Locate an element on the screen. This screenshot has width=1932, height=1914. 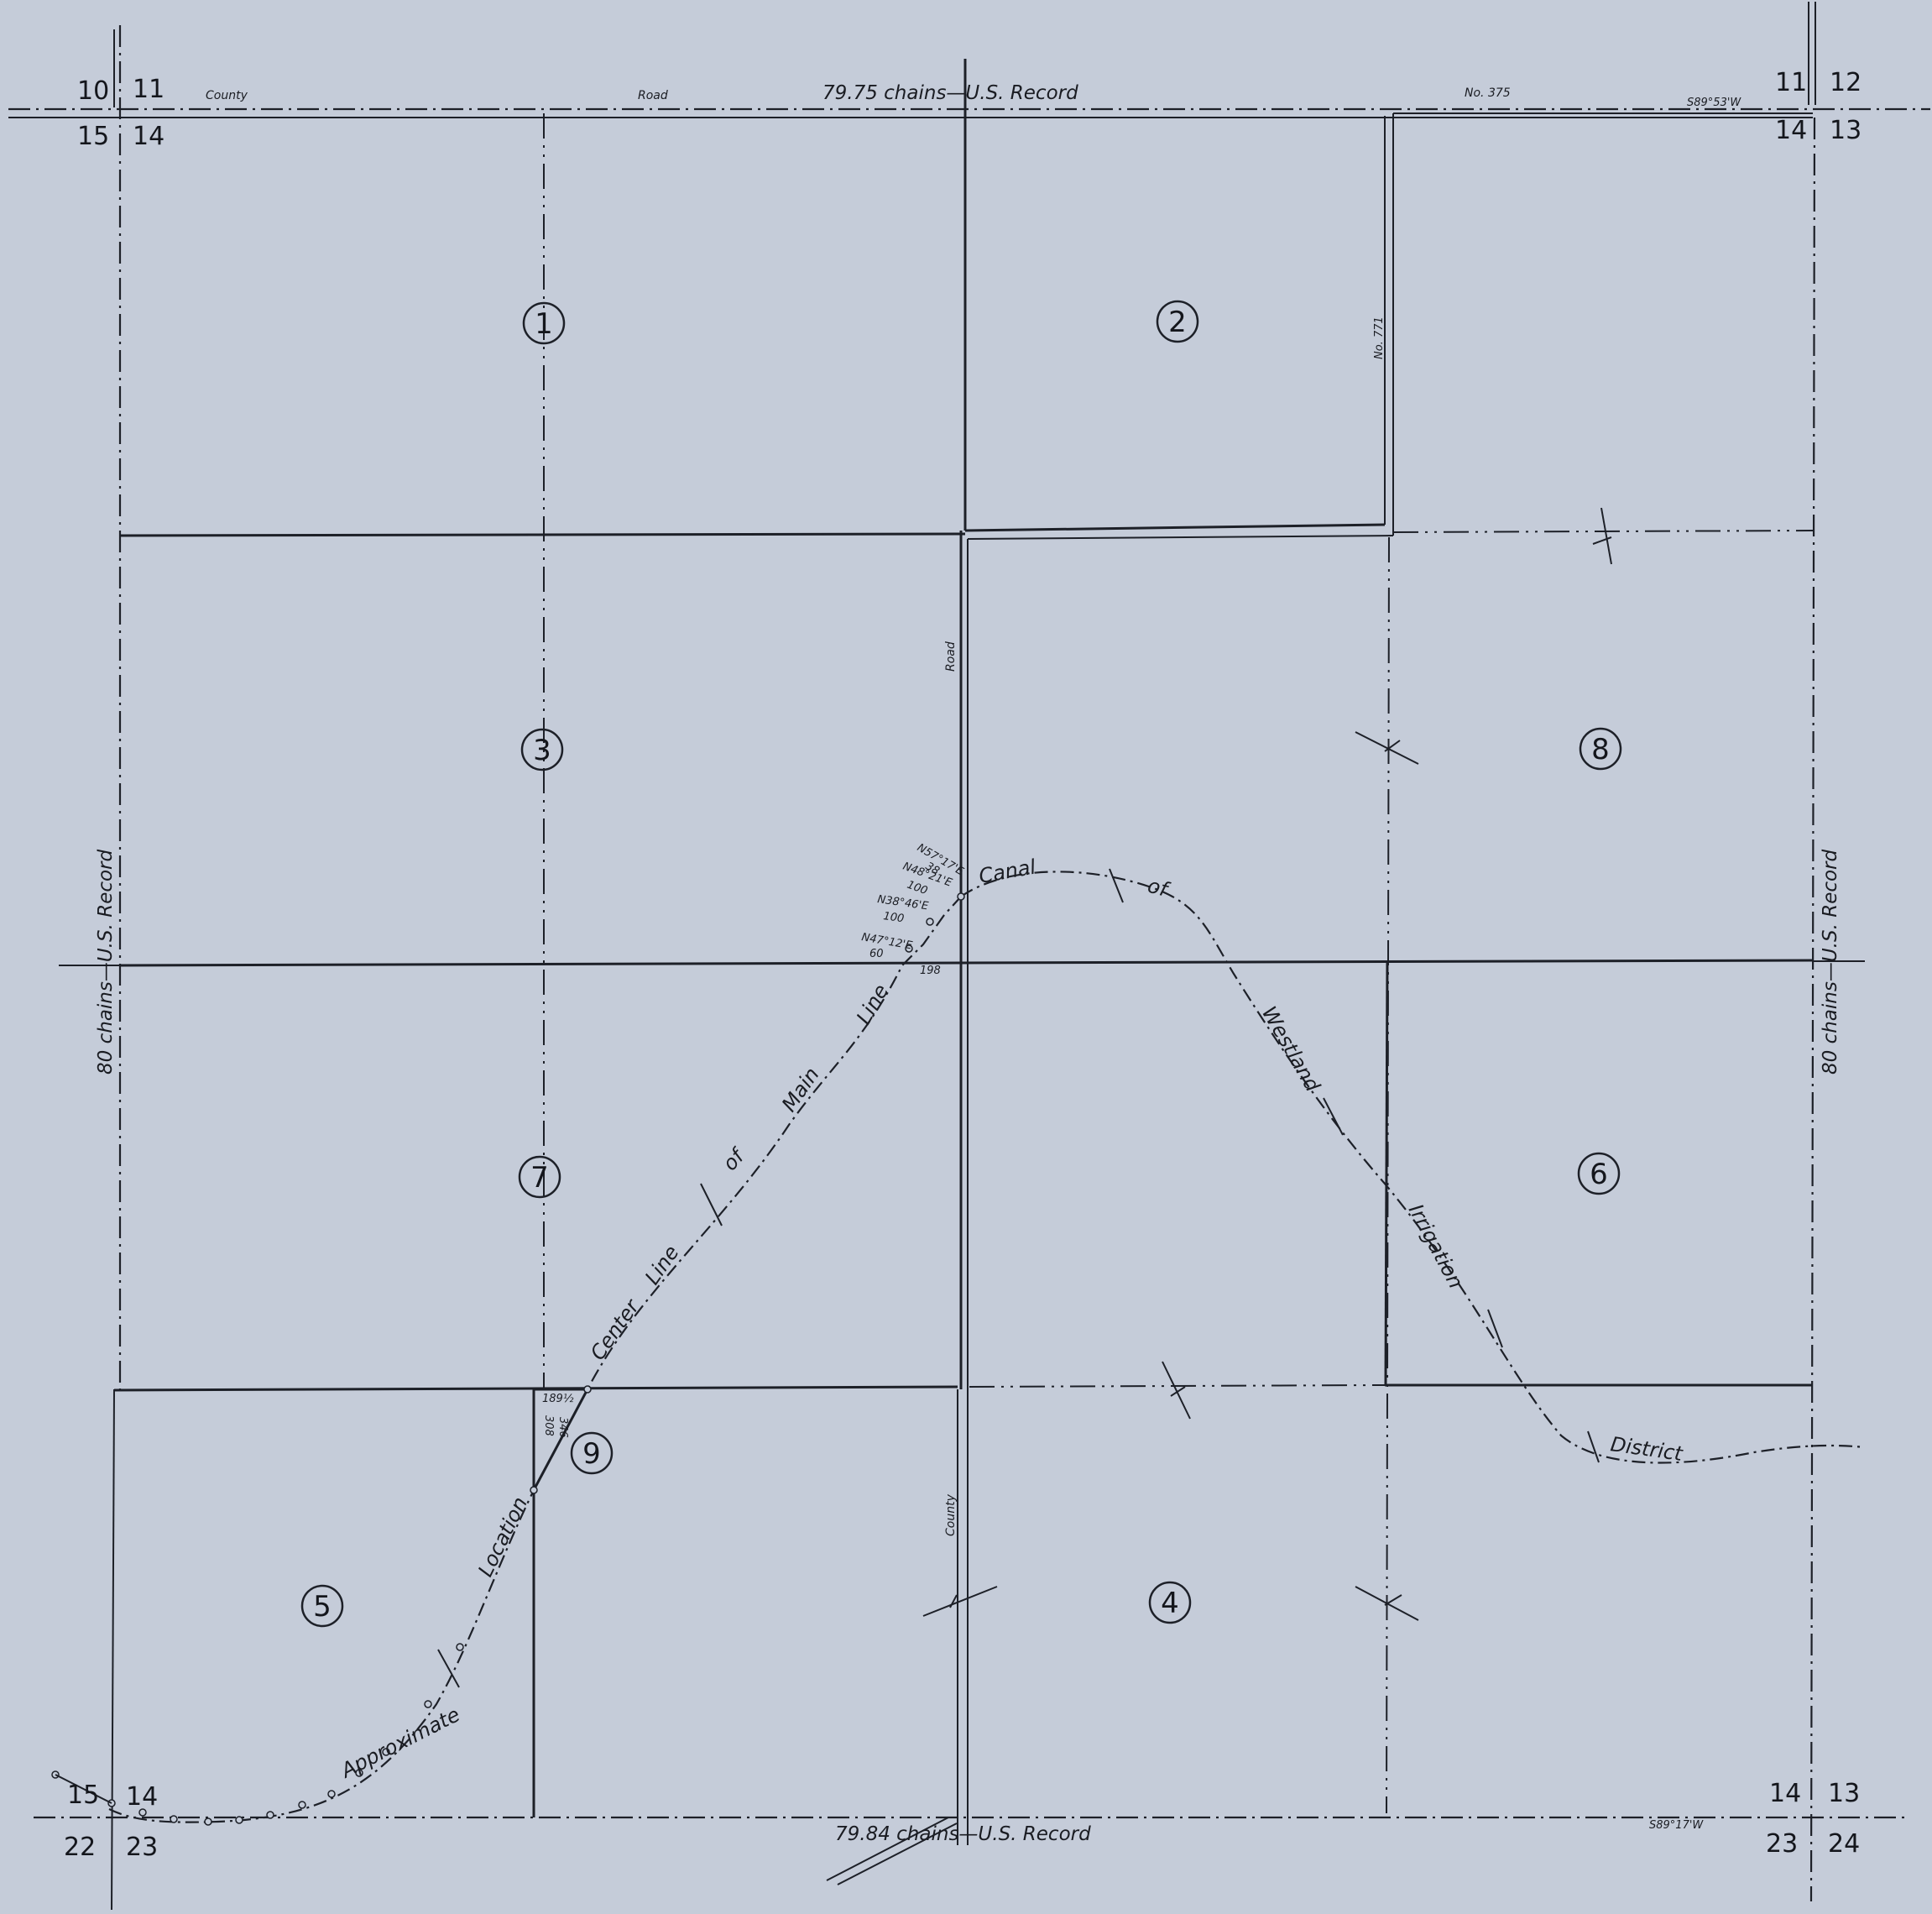
tract-8: 8 is located at coordinates (1600, 749).